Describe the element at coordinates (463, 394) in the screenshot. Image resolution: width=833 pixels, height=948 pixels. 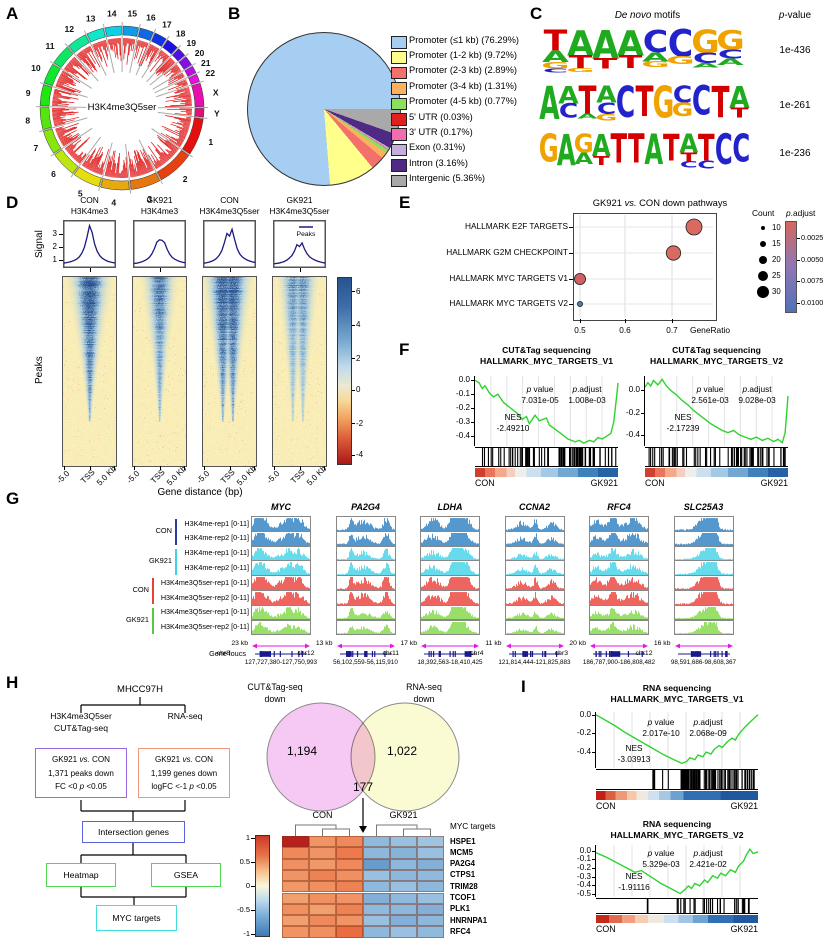
I see `y-tick-label: -0.1` at that location.